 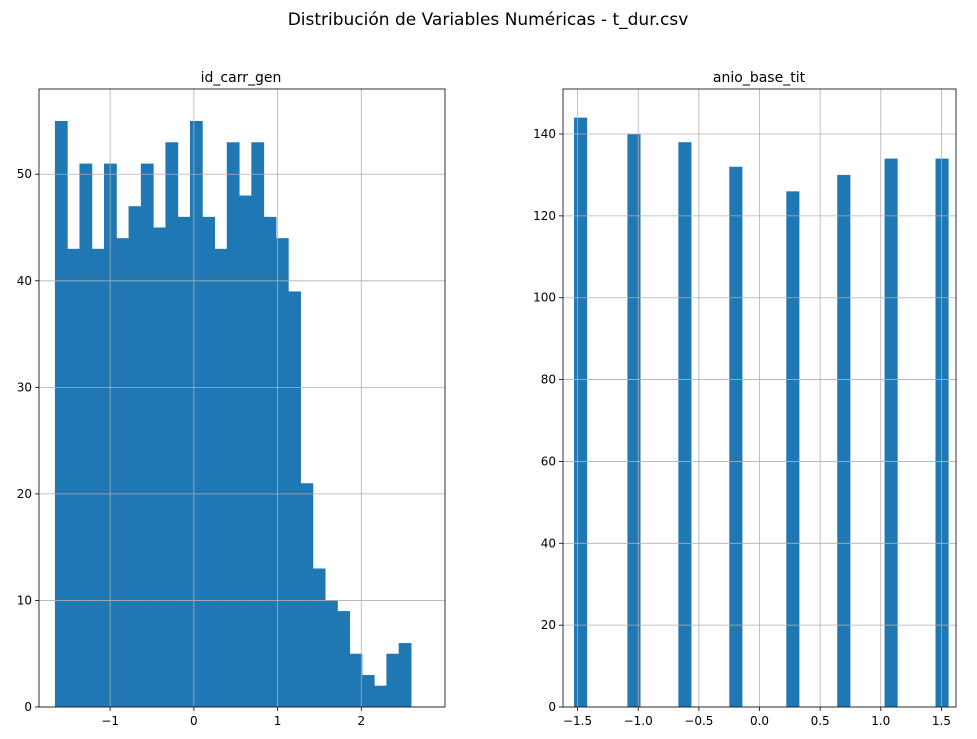 What do you see at coordinates (548, 625) in the screenshot?
I see `y-tick-label-1: 20` at bounding box center [548, 625].